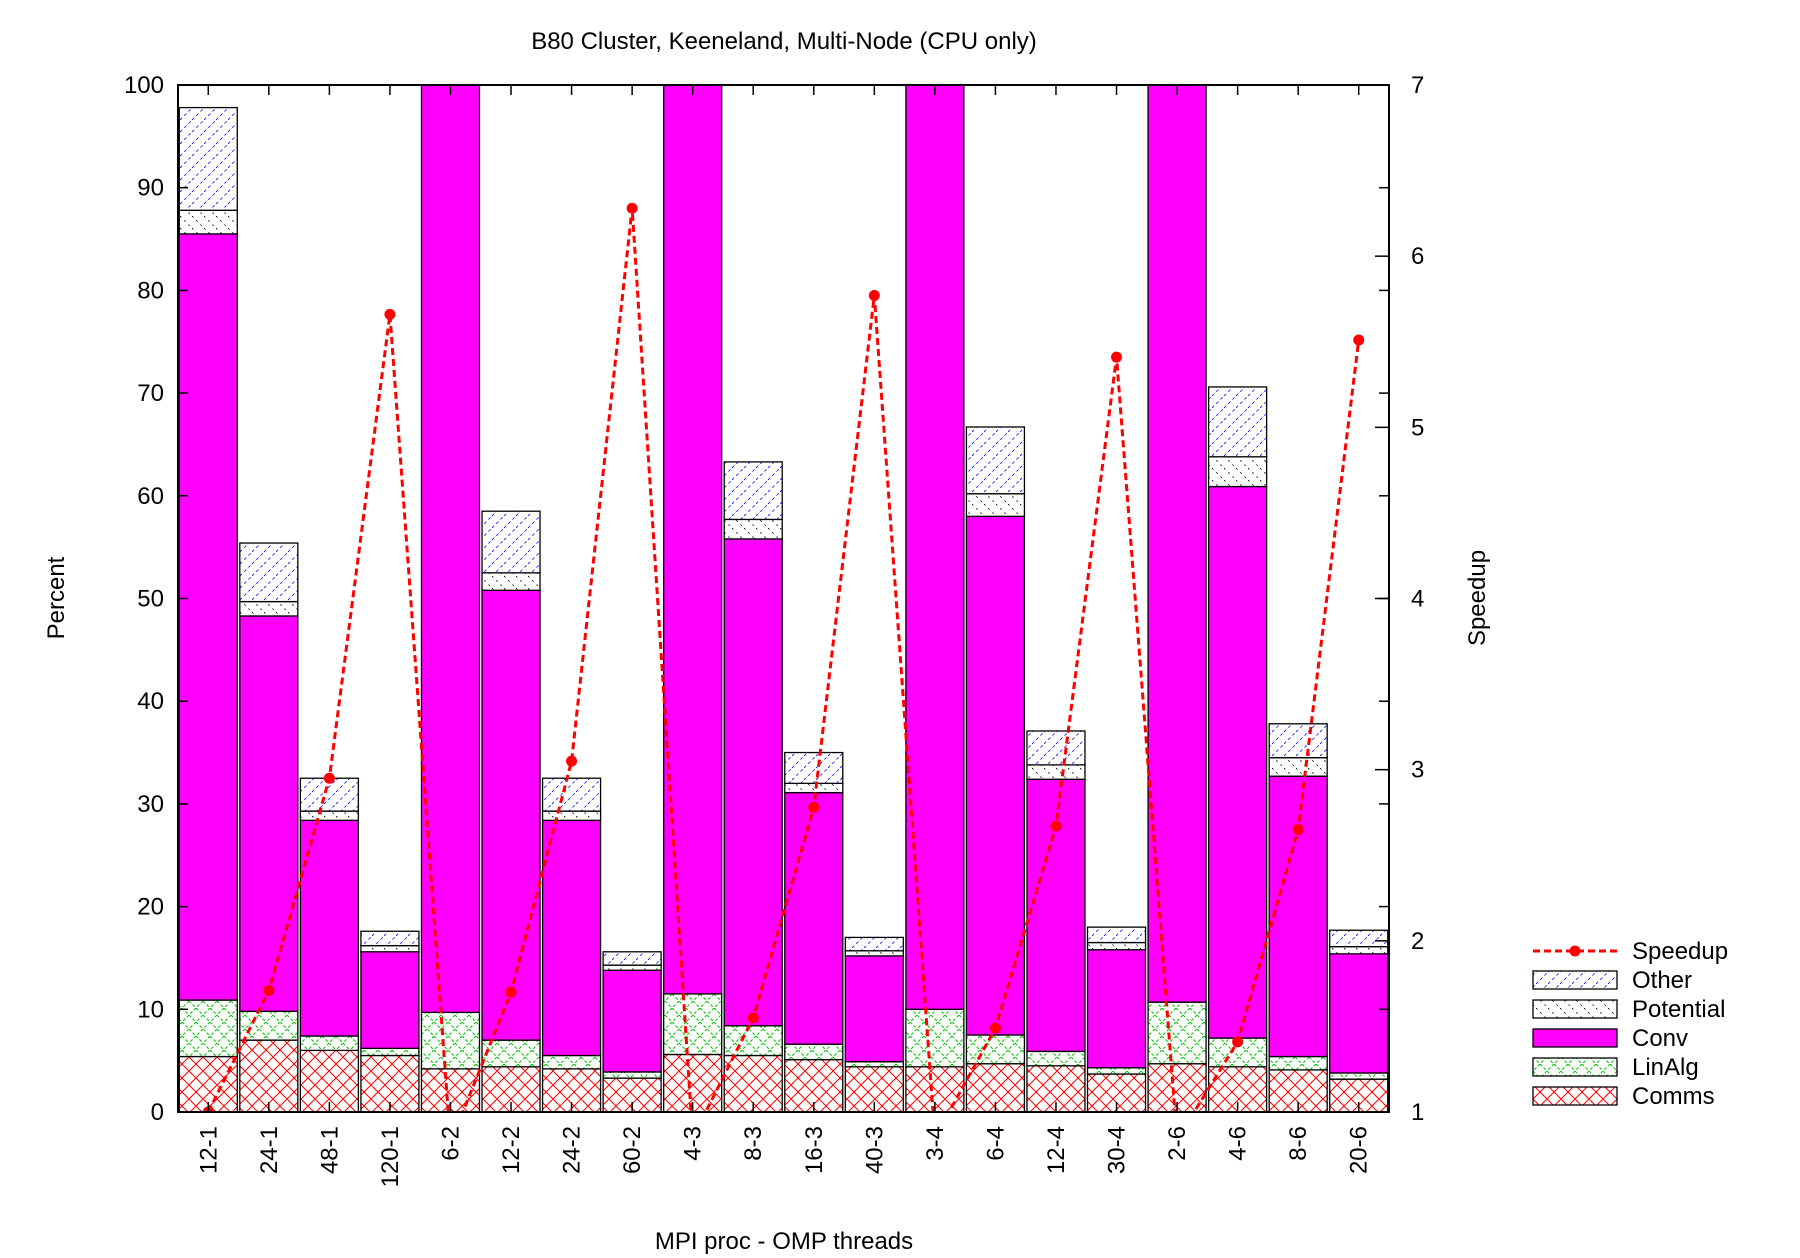 The image size is (1800, 1258). I want to click on legend-label: LinAlg, so click(1665, 1067).